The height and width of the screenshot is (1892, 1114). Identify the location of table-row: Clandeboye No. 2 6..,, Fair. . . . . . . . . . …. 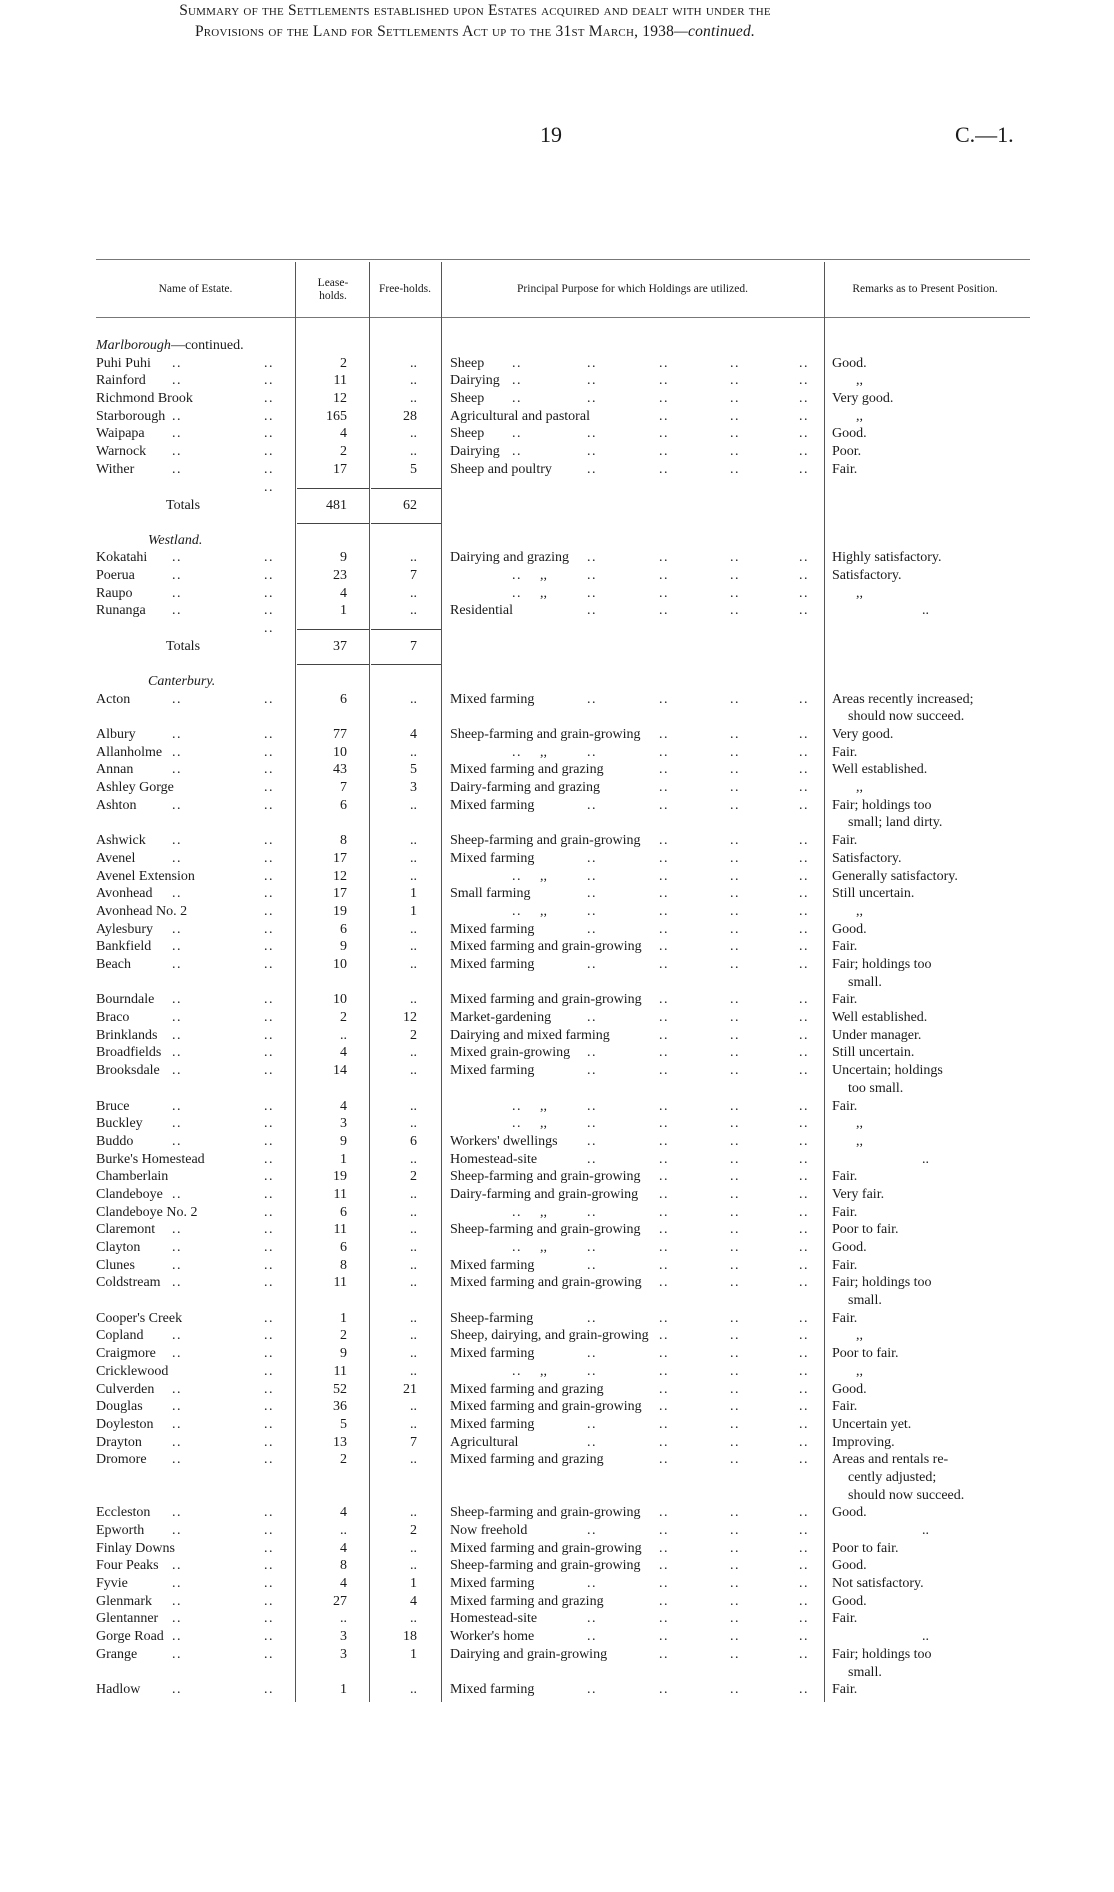
(557, 1213).